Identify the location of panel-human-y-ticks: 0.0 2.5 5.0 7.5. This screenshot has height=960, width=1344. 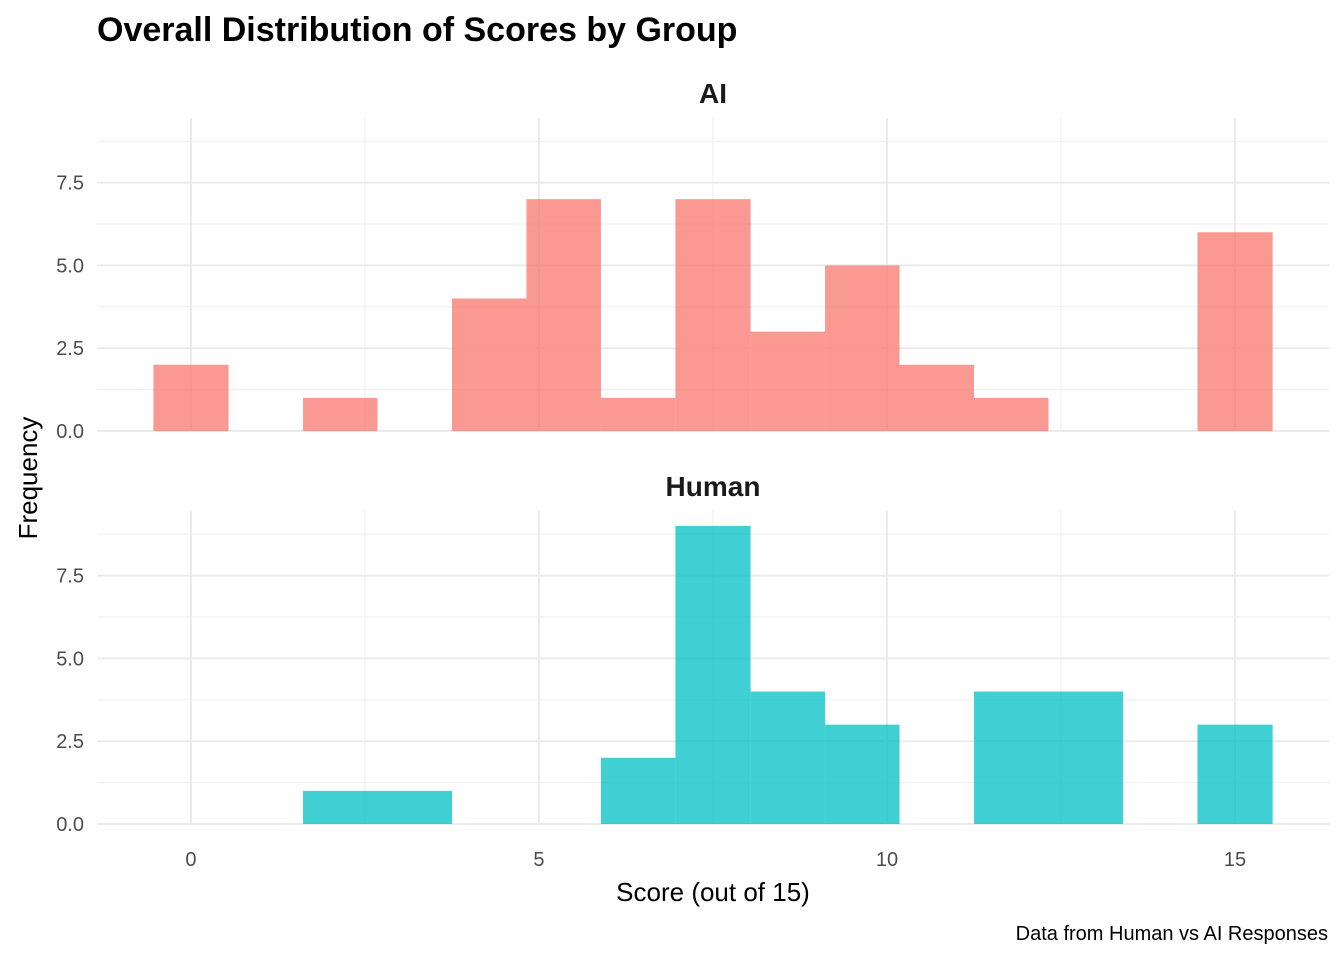
(70, 701).